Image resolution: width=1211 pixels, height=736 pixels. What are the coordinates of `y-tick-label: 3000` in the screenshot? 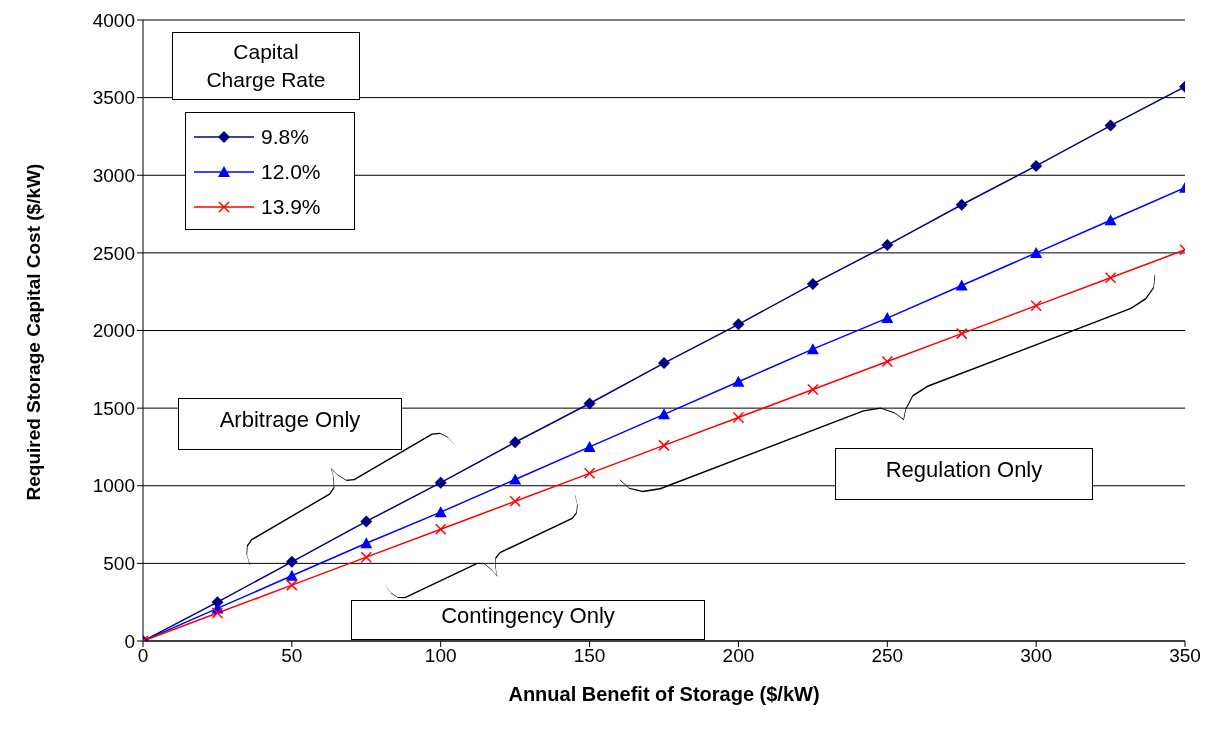 It's located at (113, 175).